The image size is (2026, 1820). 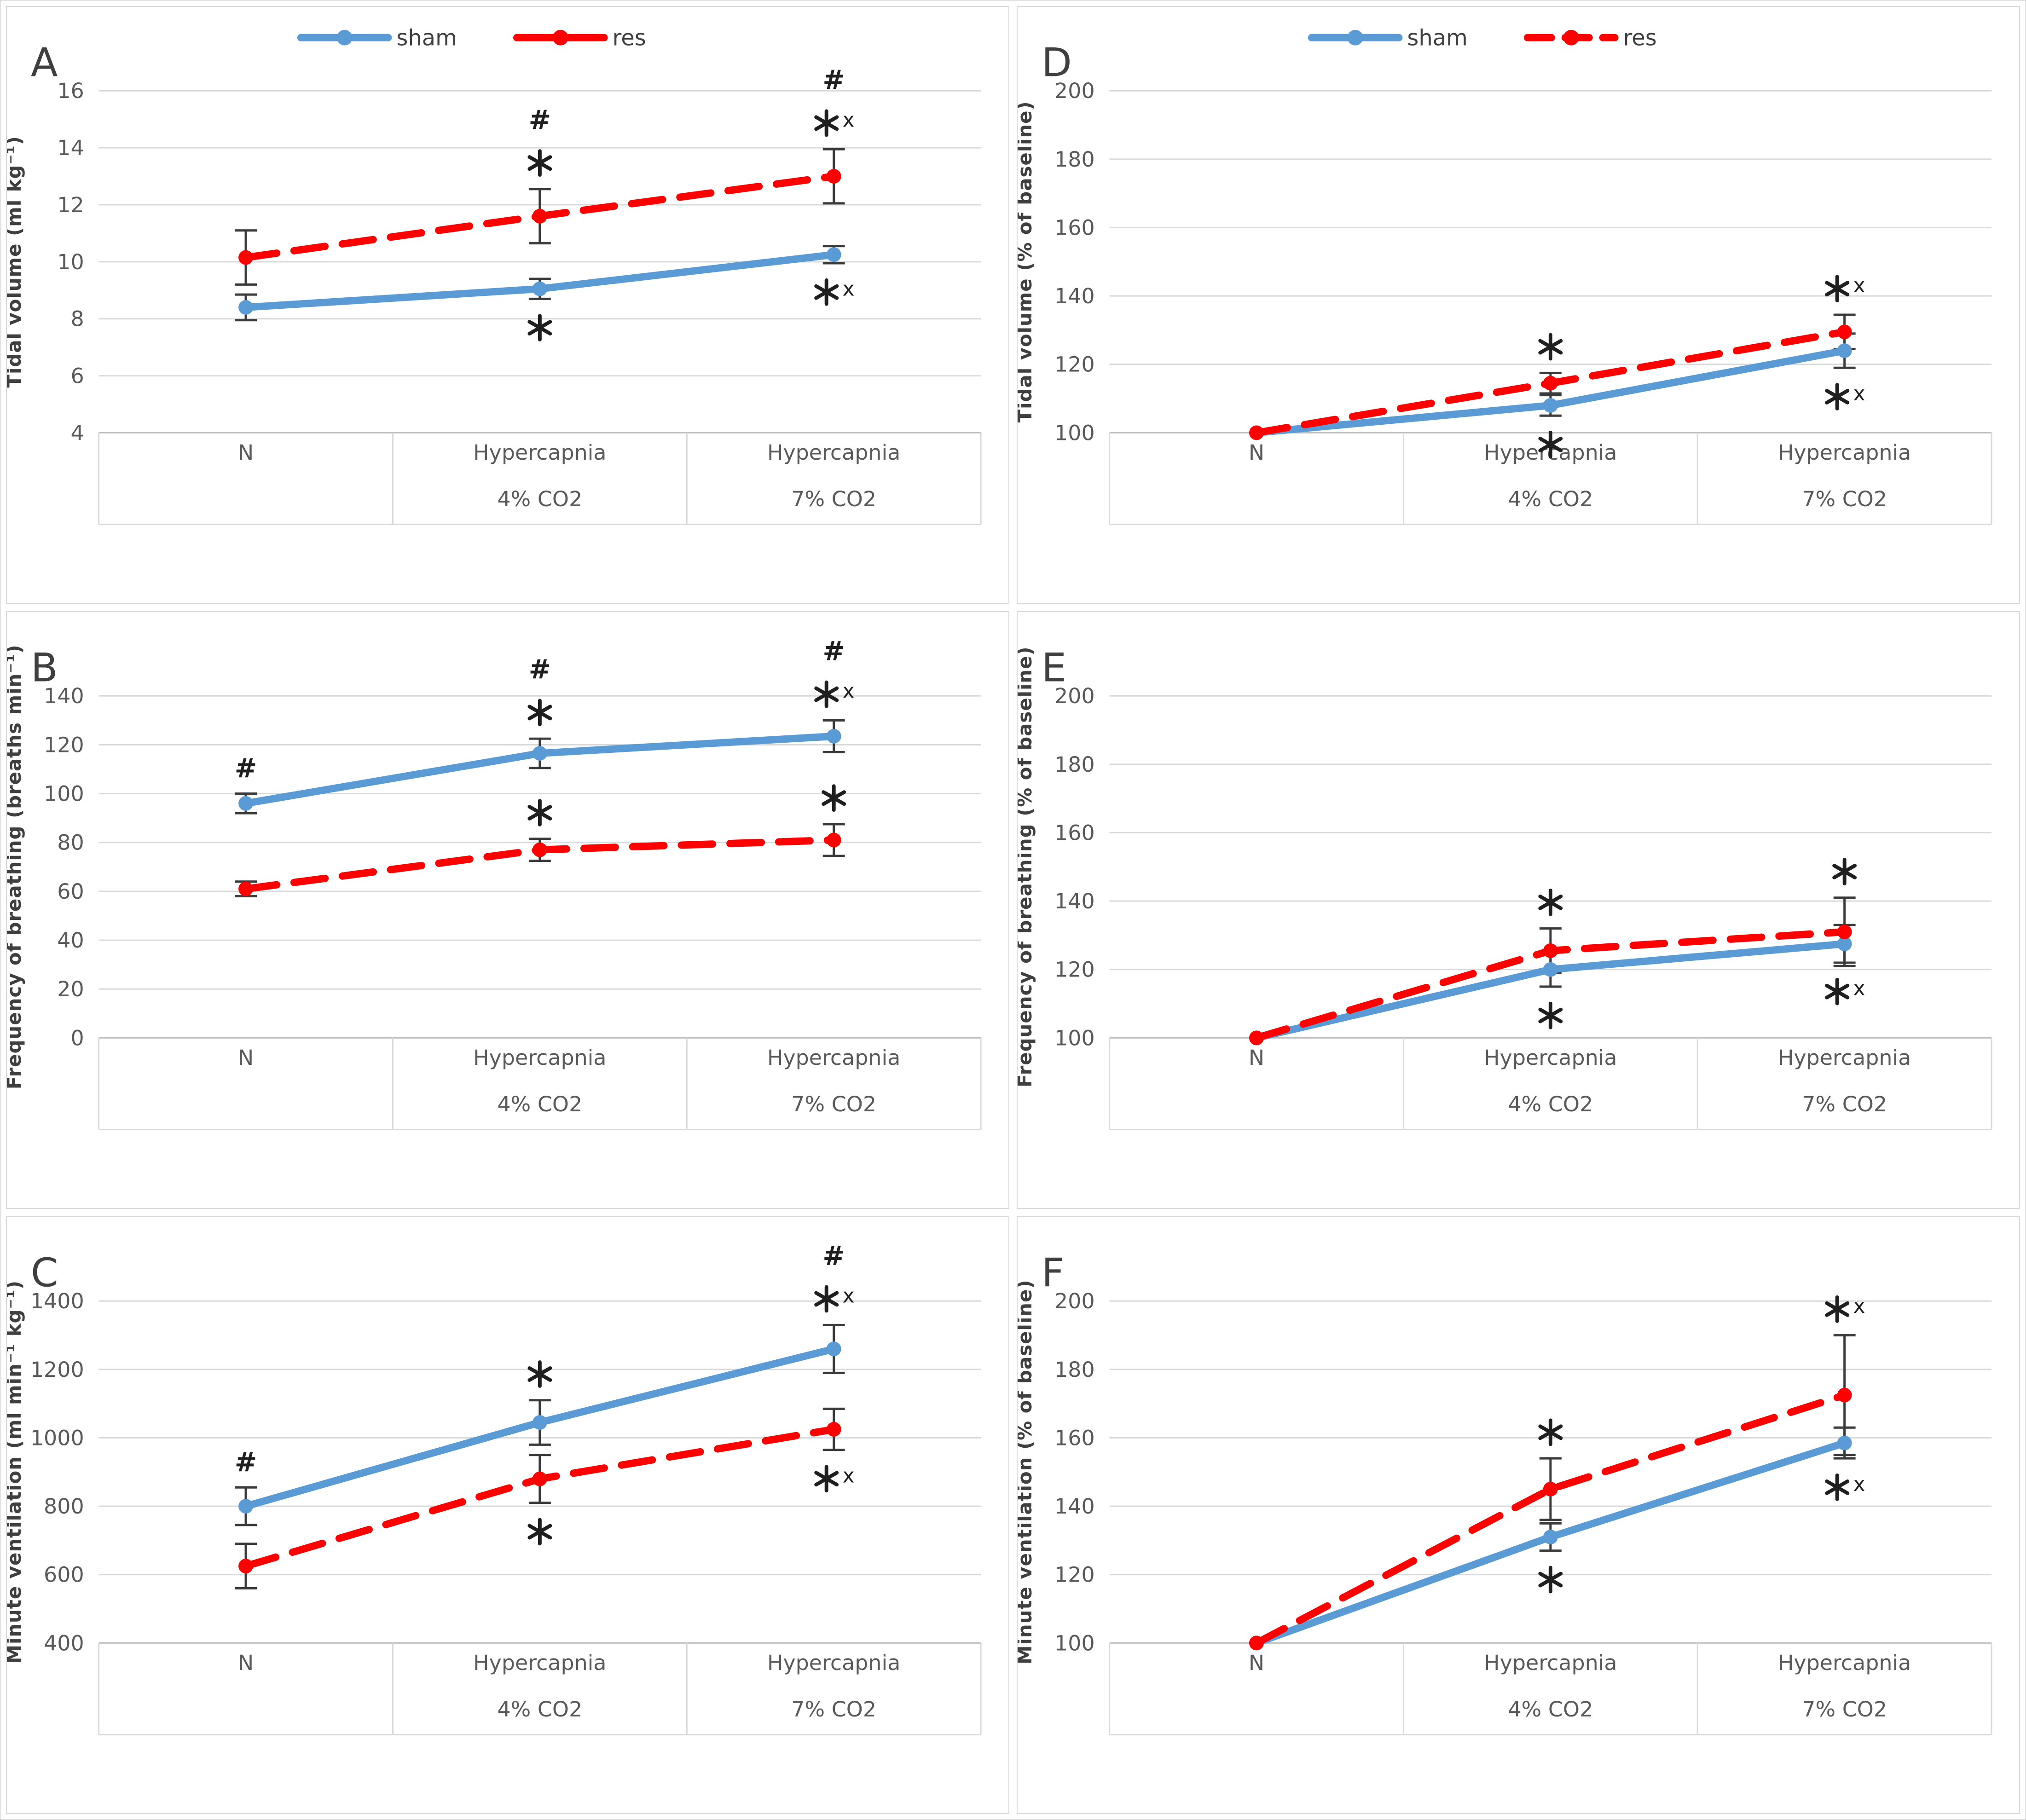 I want to click on y-tick-label: 40, so click(x=70, y=940).